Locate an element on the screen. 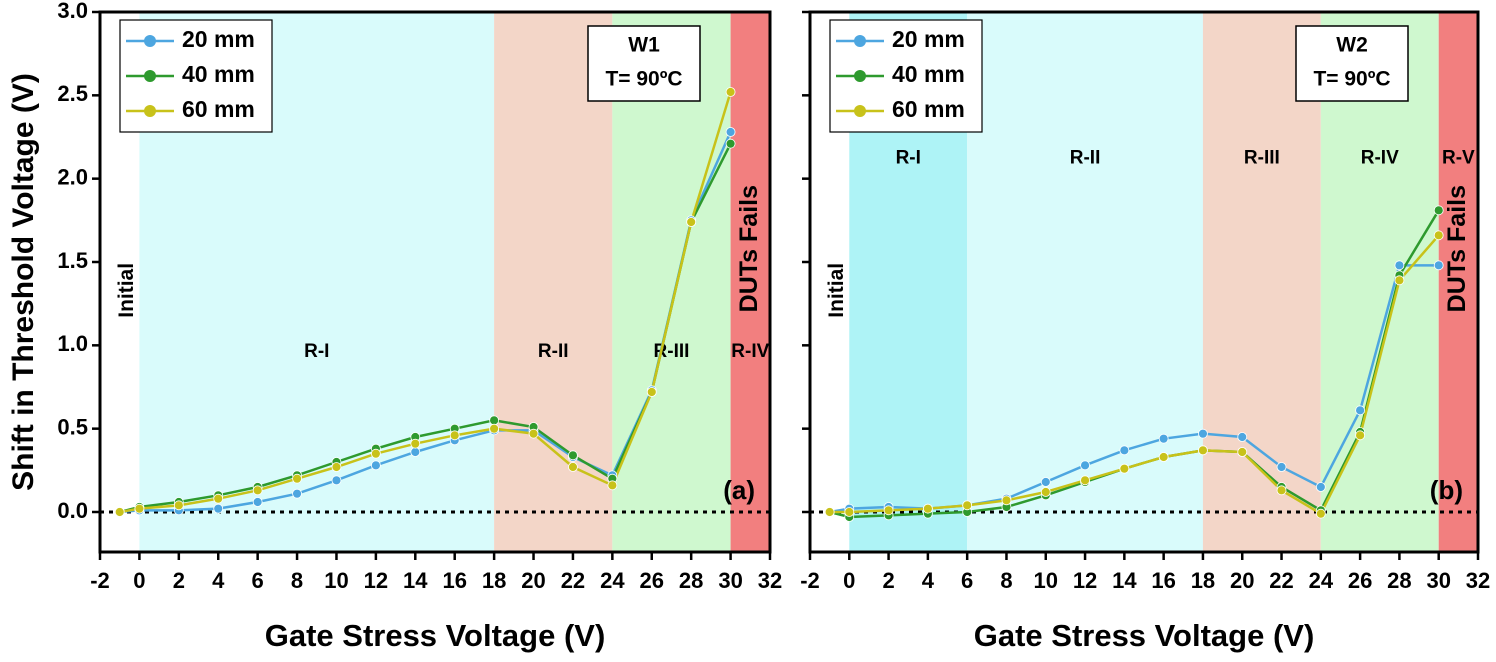 The width and height of the screenshot is (1496, 662). legend-label: 40 mm is located at coordinates (928, 74).